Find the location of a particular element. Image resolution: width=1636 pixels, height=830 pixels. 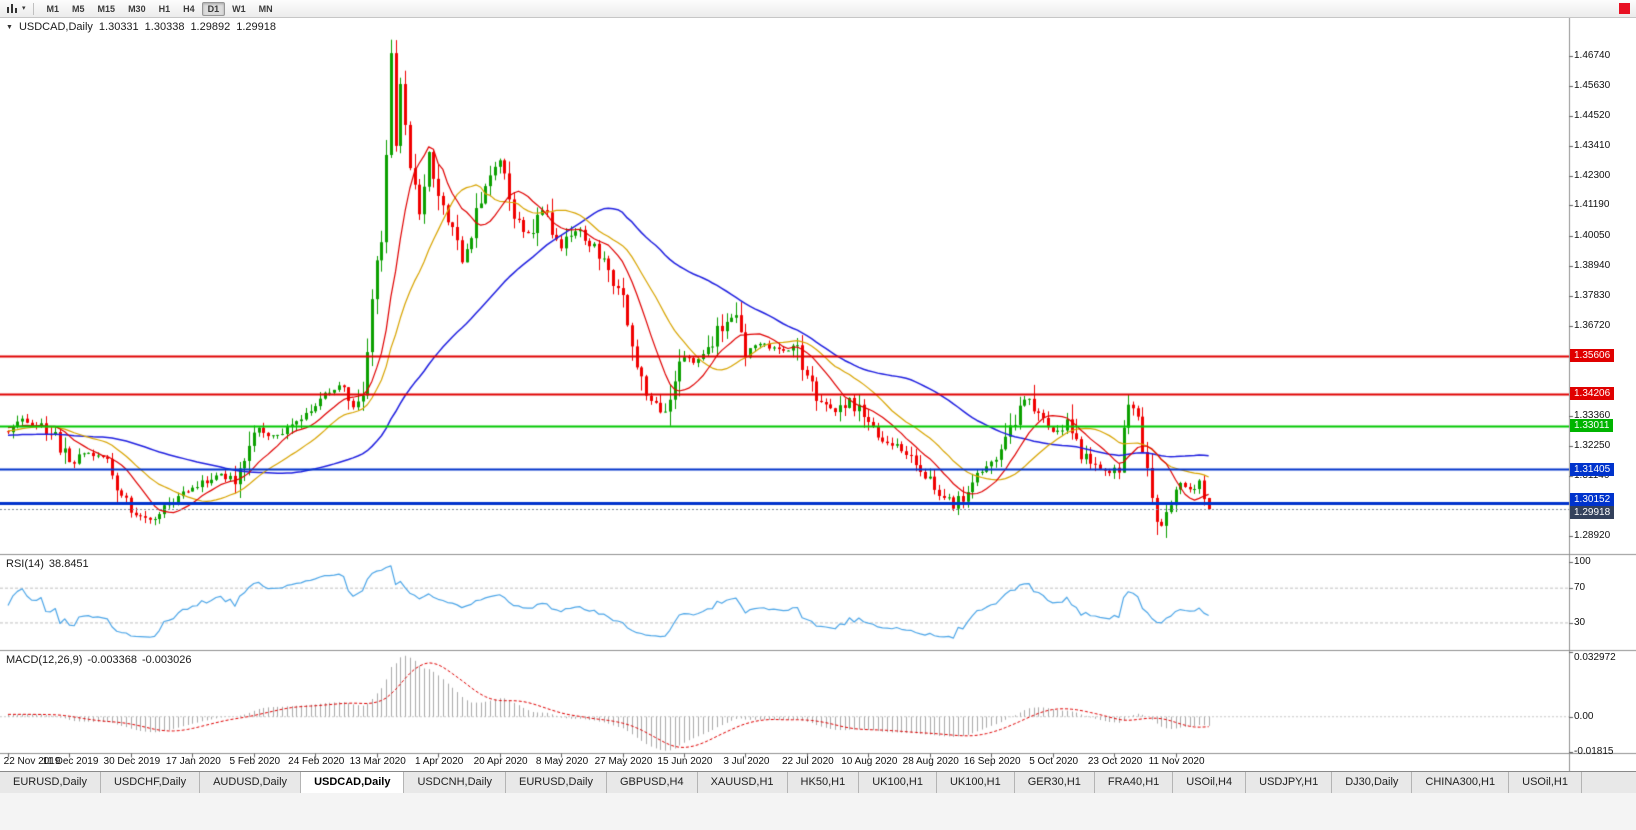

date-label: 5 Feb 2020 is located at coordinates (255, 761).